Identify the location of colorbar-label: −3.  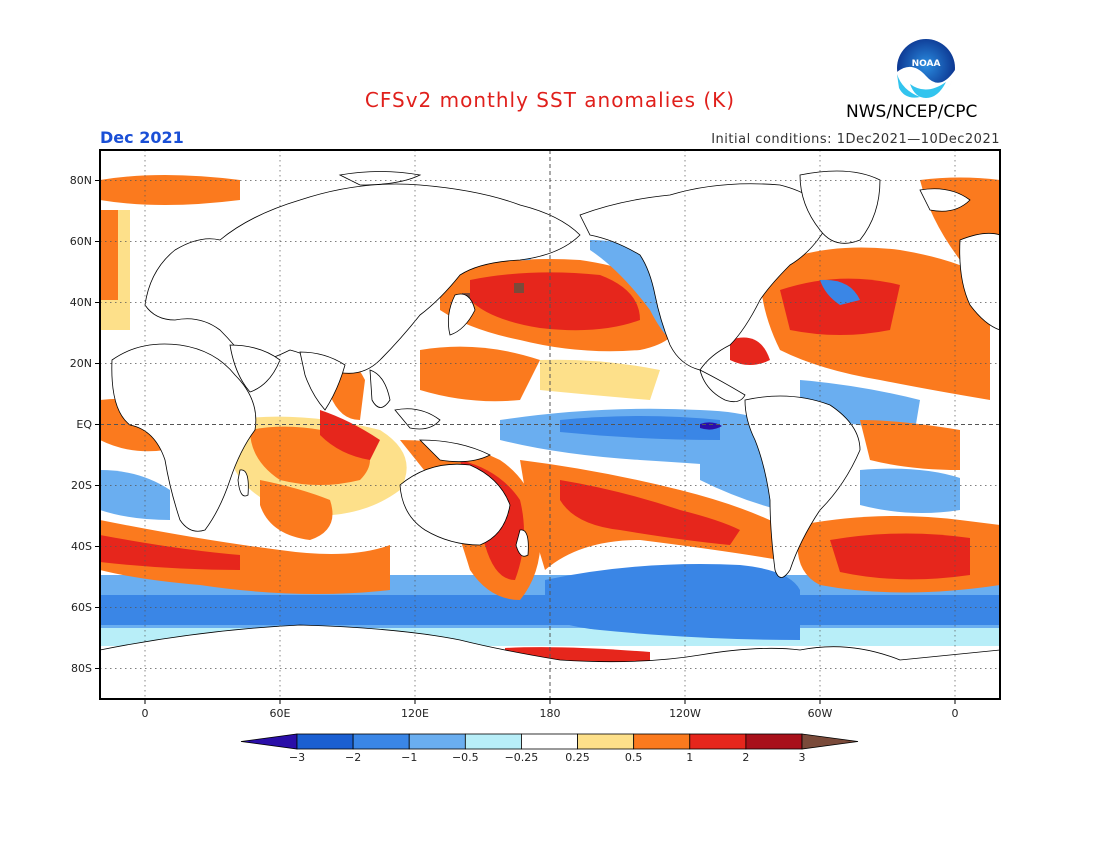
(297, 757).